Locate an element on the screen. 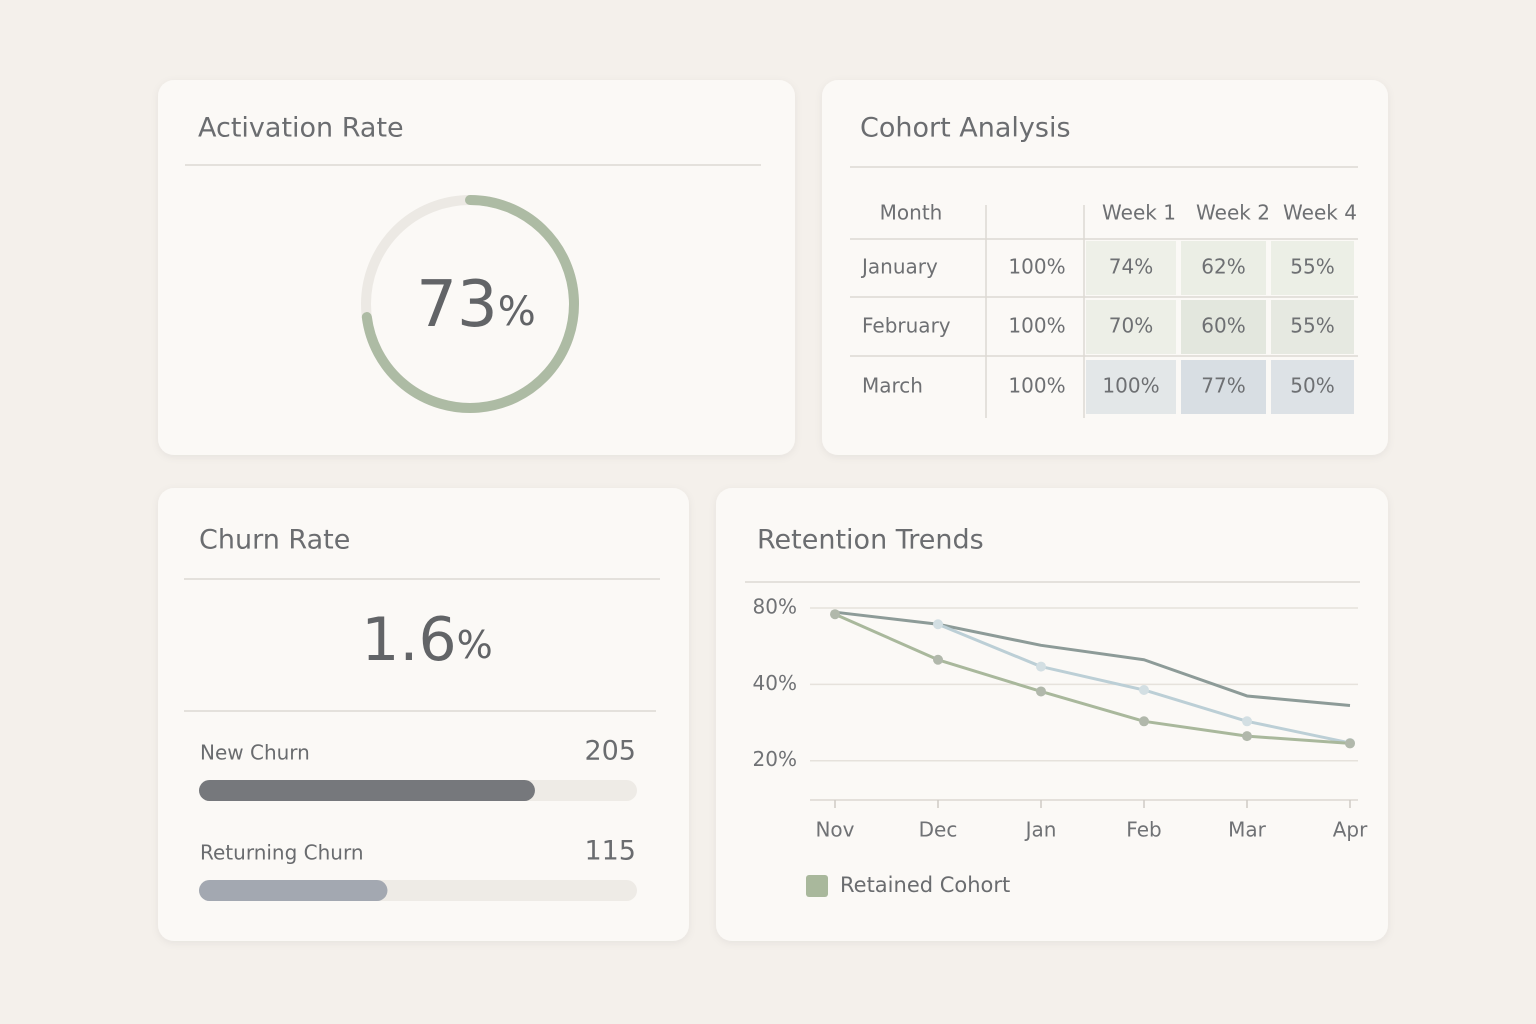  column-header: Week 1 is located at coordinates (1139, 213).